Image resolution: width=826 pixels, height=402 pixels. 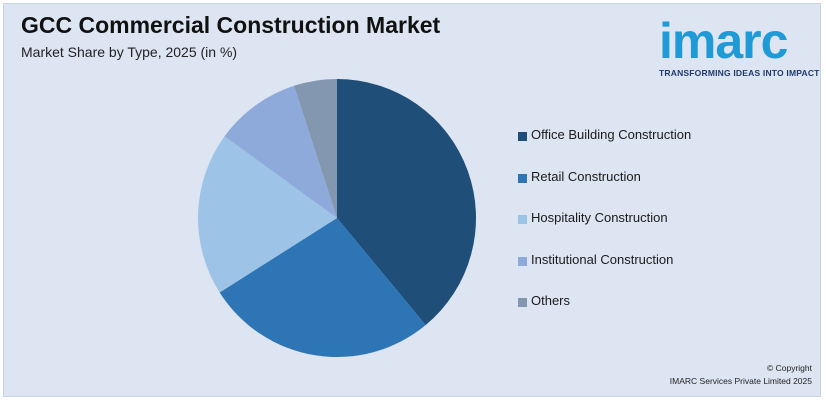 I want to click on pie-slice-others, so click(x=315, y=148).